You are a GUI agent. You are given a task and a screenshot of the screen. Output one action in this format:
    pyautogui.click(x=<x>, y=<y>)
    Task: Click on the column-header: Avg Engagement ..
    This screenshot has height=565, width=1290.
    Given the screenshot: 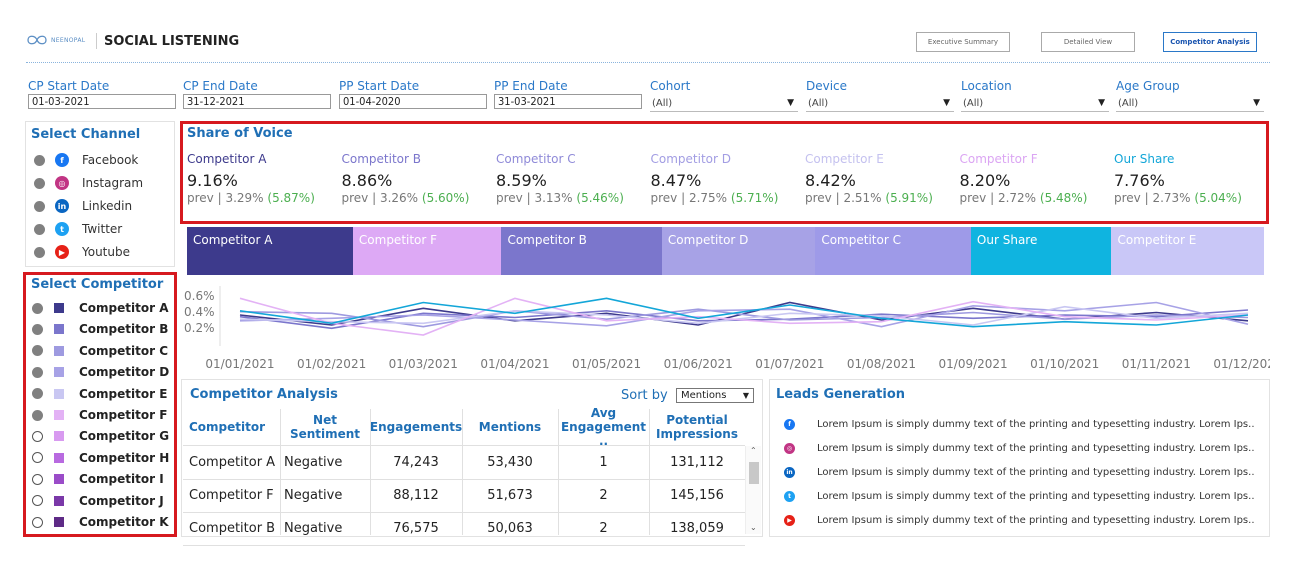 What is the action you would take?
    pyautogui.click(x=603, y=427)
    